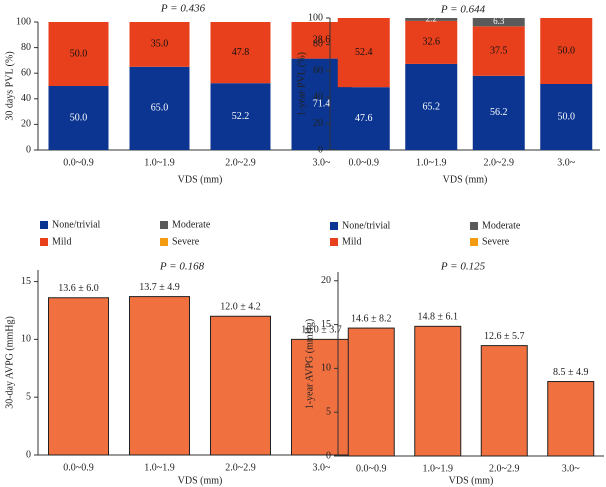 This screenshot has height=487, width=606. I want to click on y-axis-label: 1-year PVL (%), so click(301, 84).